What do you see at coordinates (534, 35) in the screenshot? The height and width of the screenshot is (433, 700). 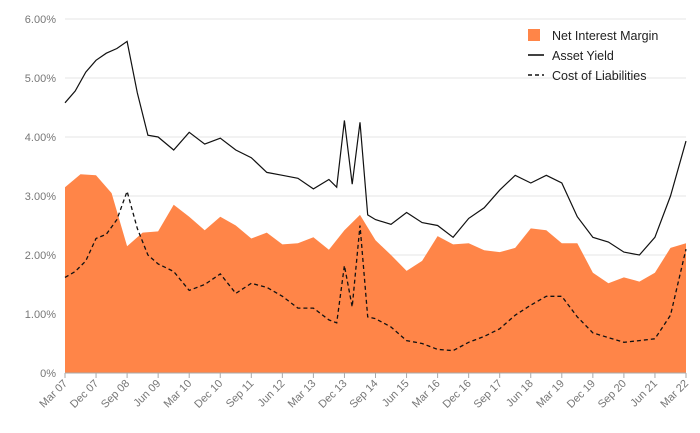 I see `legend-swatch-net-interest-margin` at bounding box center [534, 35].